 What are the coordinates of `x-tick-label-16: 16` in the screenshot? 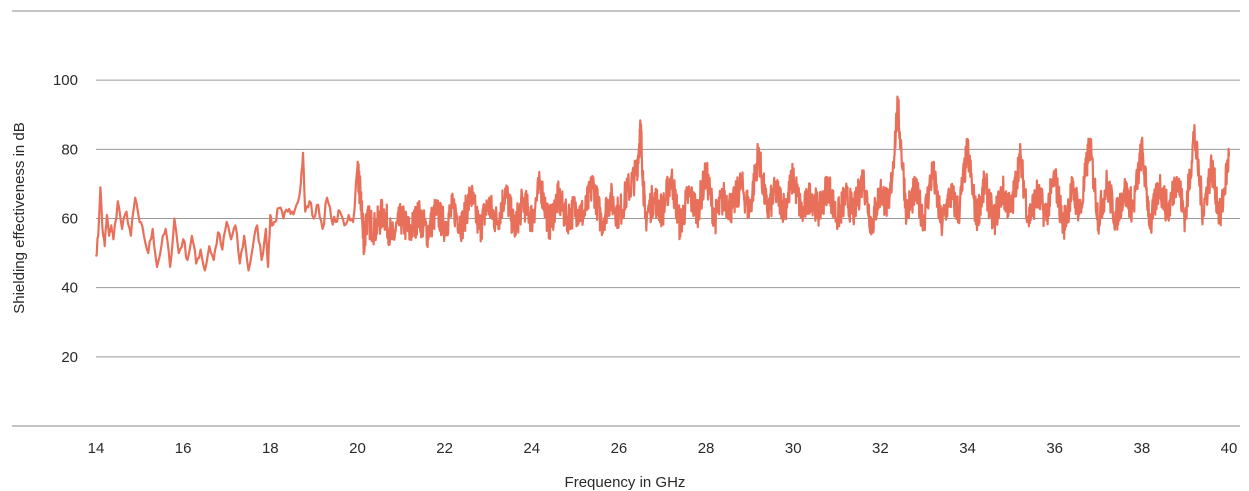 It's located at (183, 448).